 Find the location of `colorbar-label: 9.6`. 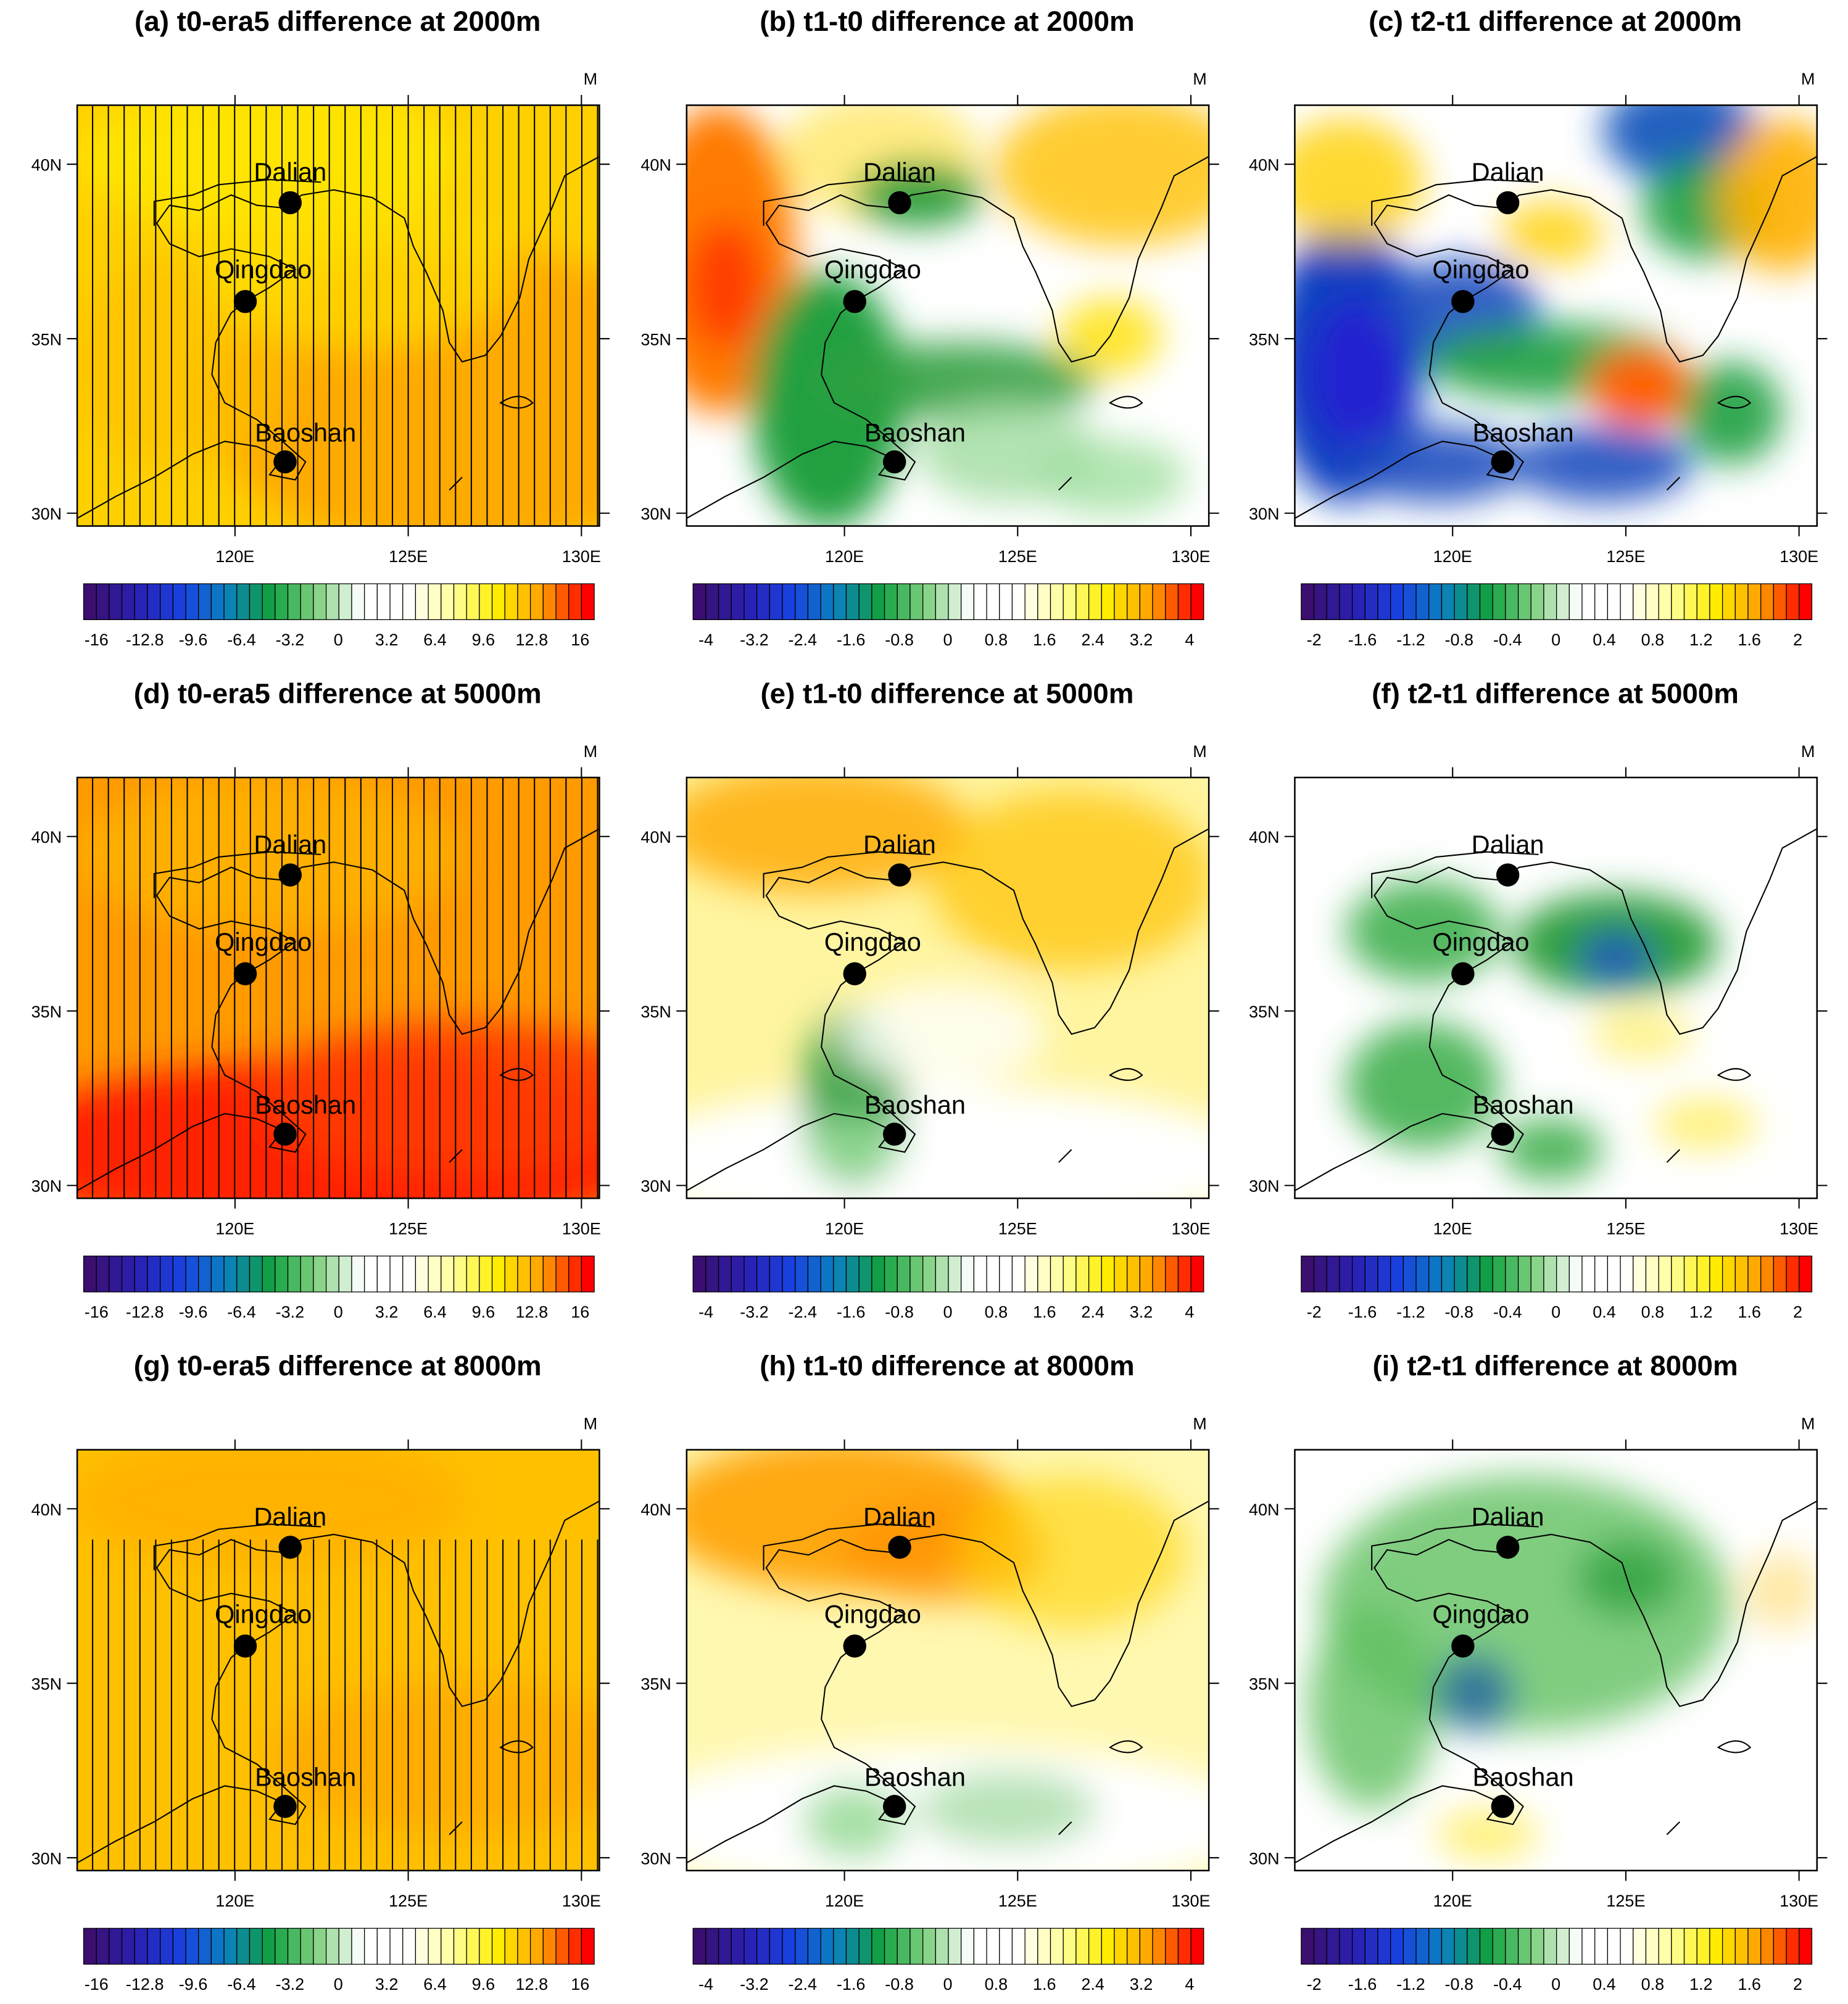

colorbar-label: 9.6 is located at coordinates (484, 1984).